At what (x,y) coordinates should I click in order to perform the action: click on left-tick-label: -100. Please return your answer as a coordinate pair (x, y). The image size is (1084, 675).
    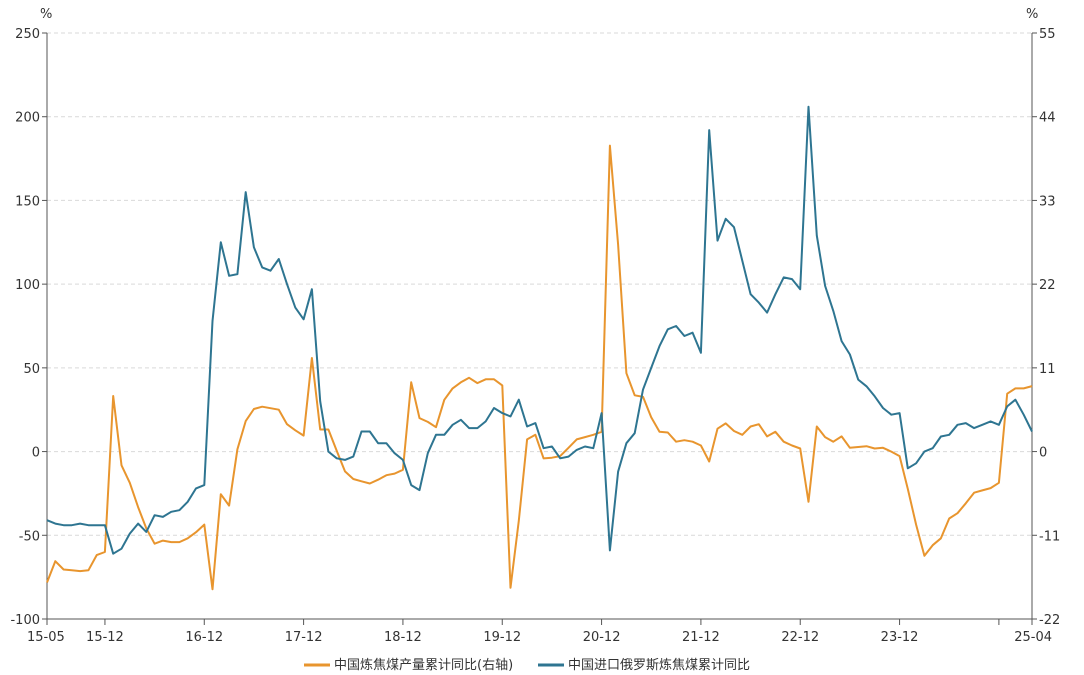
    Looking at the image, I should click on (25, 620).